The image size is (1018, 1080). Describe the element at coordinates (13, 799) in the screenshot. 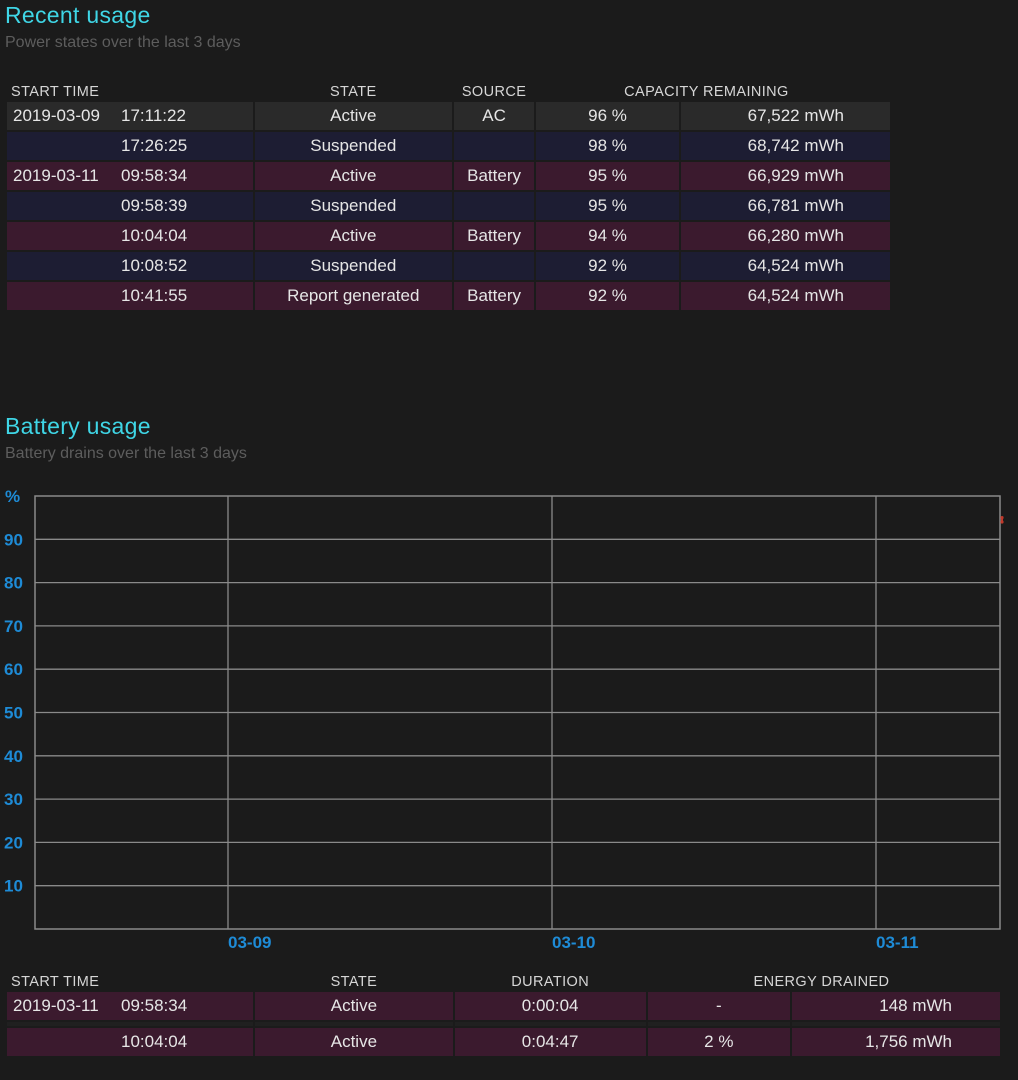

I see `y-tick-label: 30` at that location.